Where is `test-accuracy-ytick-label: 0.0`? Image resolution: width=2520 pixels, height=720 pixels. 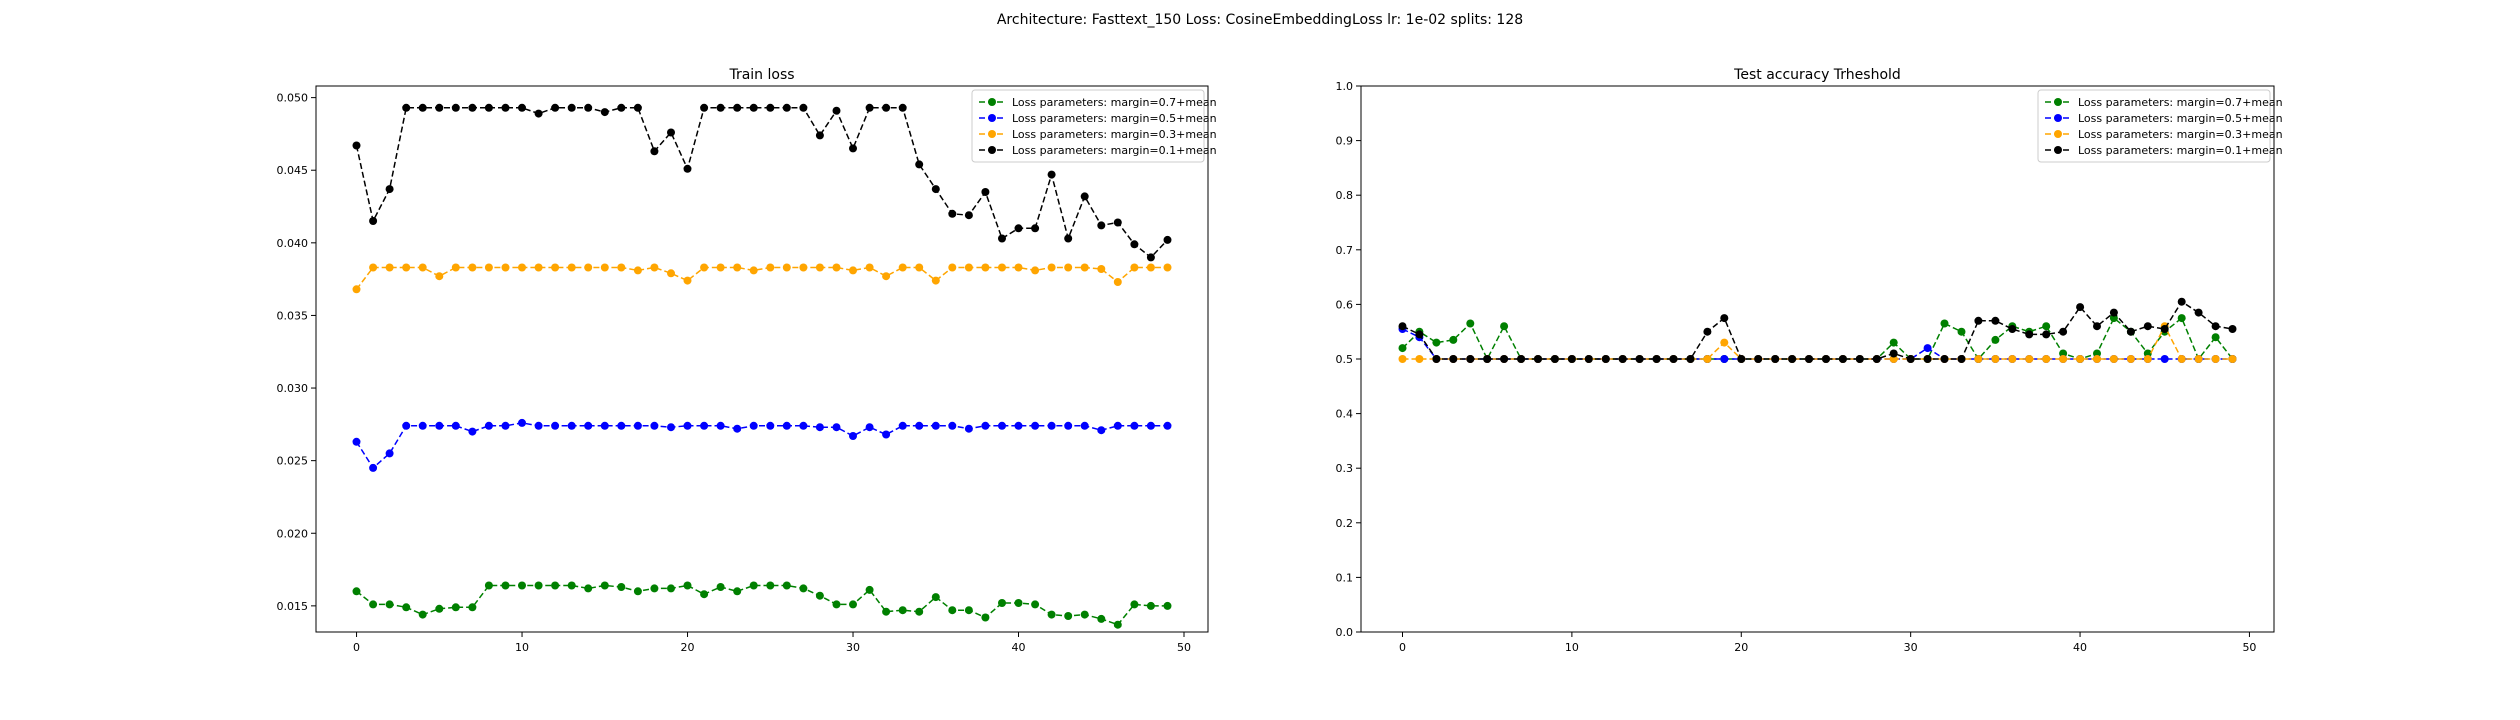 test-accuracy-ytick-label: 0.0 is located at coordinates (1345, 632).